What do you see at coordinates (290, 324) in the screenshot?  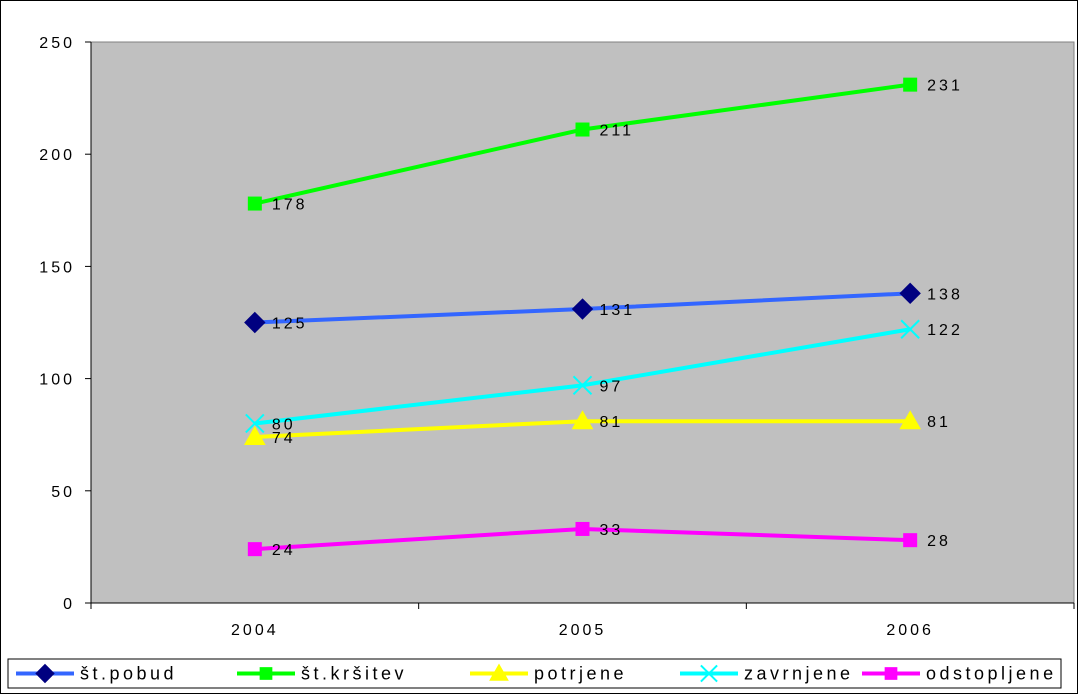 I see `data-label: 125` at bounding box center [290, 324].